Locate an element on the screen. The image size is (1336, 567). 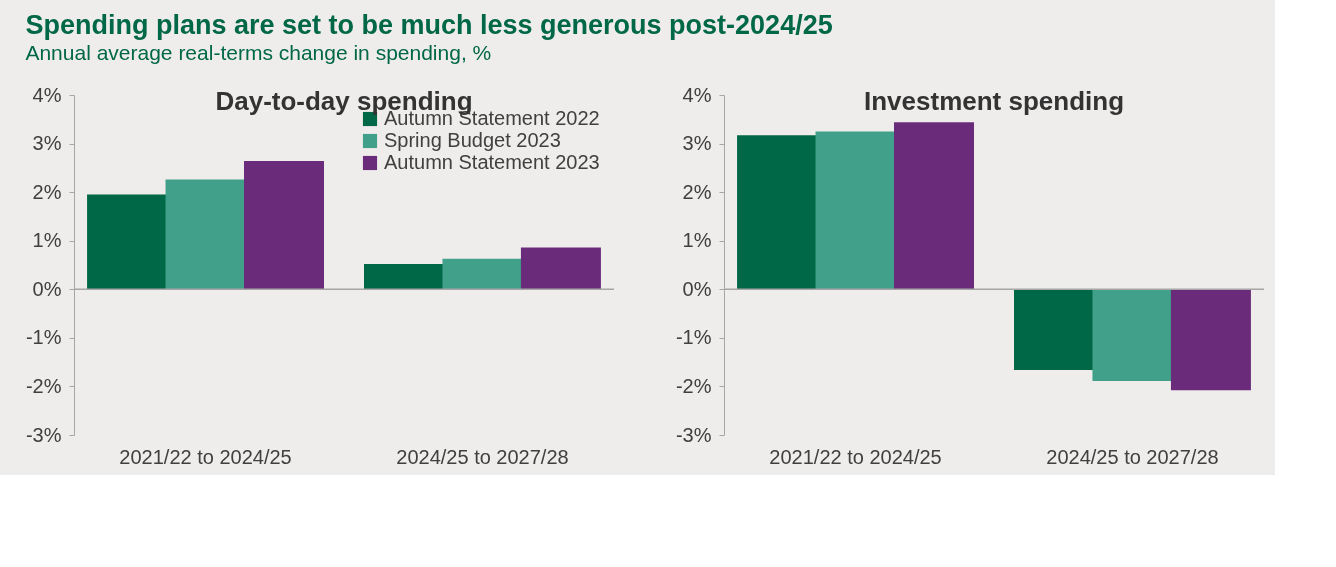
text: Spending plans are set to be much less generous post-2024/25 is located at coordinates (429, 25).